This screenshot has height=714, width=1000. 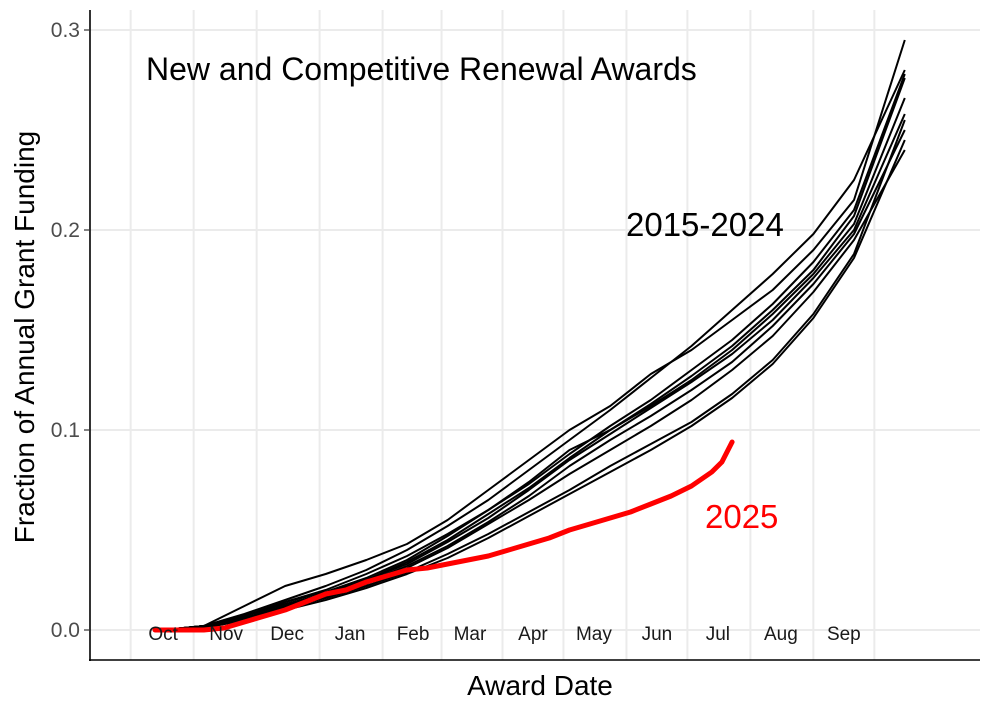 What do you see at coordinates (504, 634) in the screenshot?
I see `x-tick-labels: Oct Nov Dec Jan Feb Mar Apr May Jun Jul Aug Sep` at bounding box center [504, 634].